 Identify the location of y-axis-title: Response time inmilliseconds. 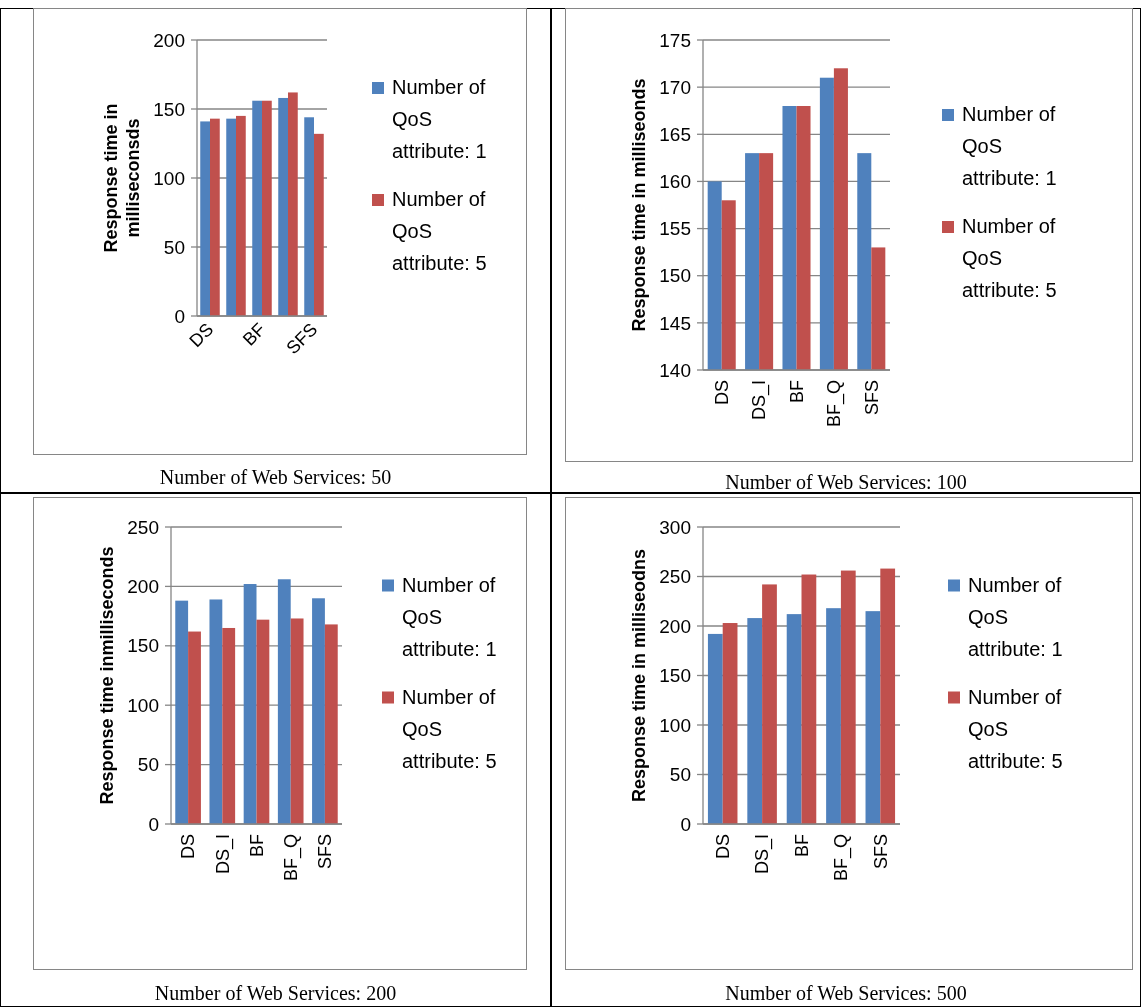
(107, 675).